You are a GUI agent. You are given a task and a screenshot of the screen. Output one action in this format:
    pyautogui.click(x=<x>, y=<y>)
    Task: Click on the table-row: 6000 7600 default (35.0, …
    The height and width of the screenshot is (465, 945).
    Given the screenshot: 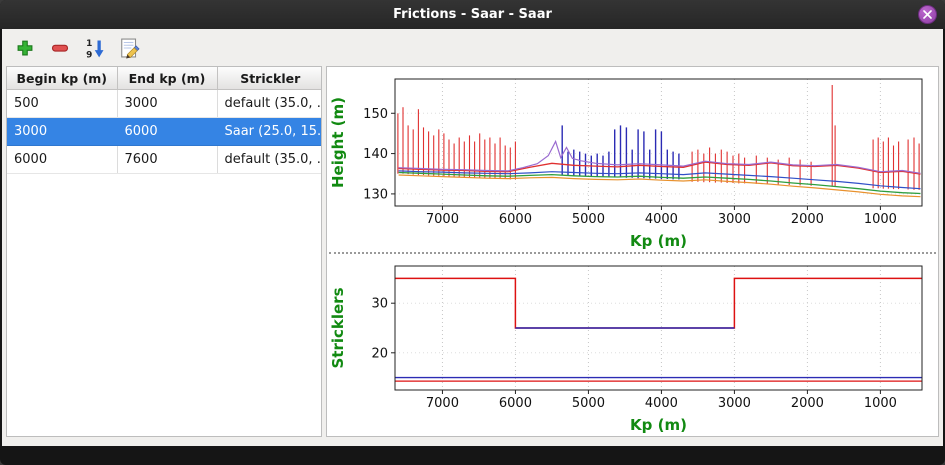 What is the action you would take?
    pyautogui.click(x=164, y=159)
    